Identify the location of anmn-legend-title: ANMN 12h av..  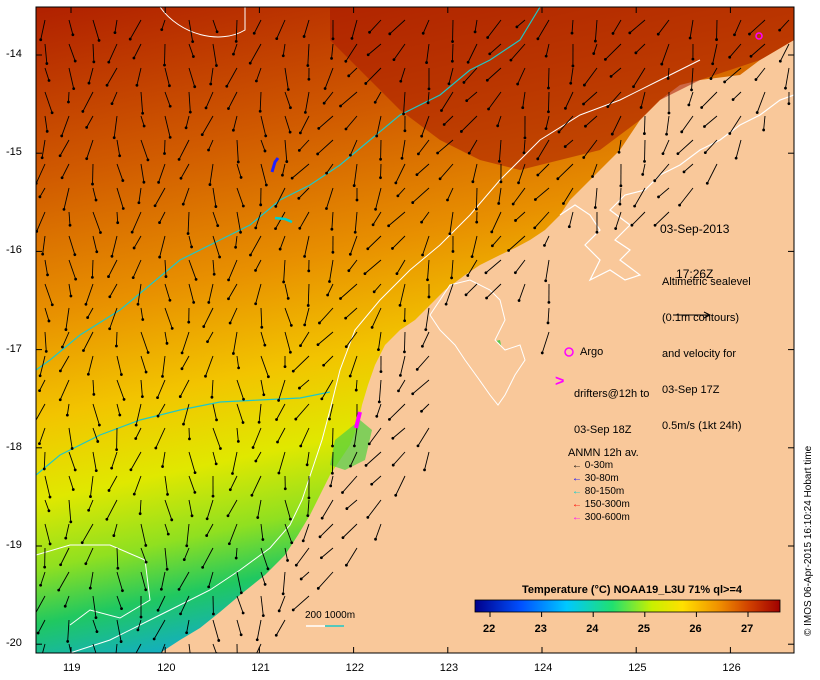
(603, 453).